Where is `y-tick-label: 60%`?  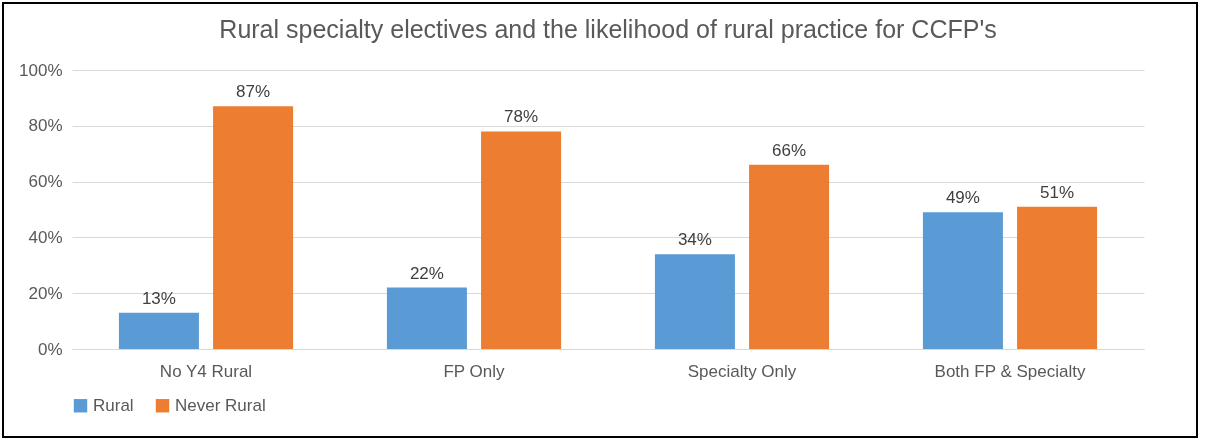
y-tick-label: 60% is located at coordinates (45, 182).